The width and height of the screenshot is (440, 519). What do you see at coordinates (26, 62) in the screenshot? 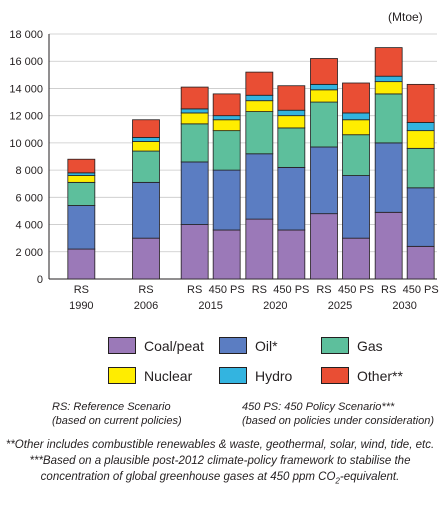
I see `y-tick-label: 16 000` at bounding box center [26, 62].